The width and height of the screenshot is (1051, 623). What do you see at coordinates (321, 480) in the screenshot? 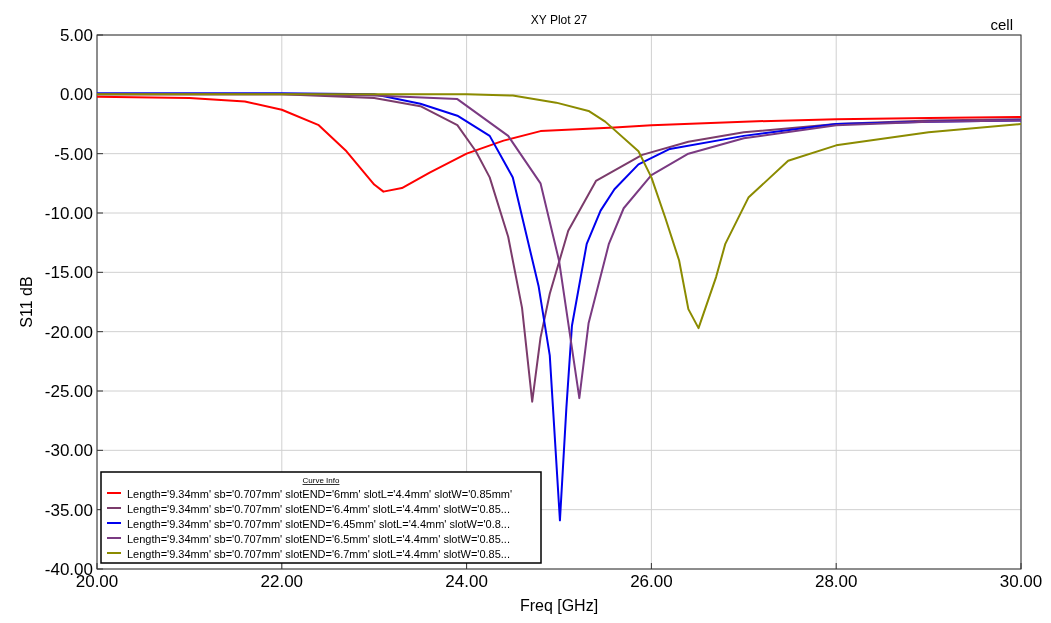
I see `legend-title: Curve Info` at bounding box center [321, 480].